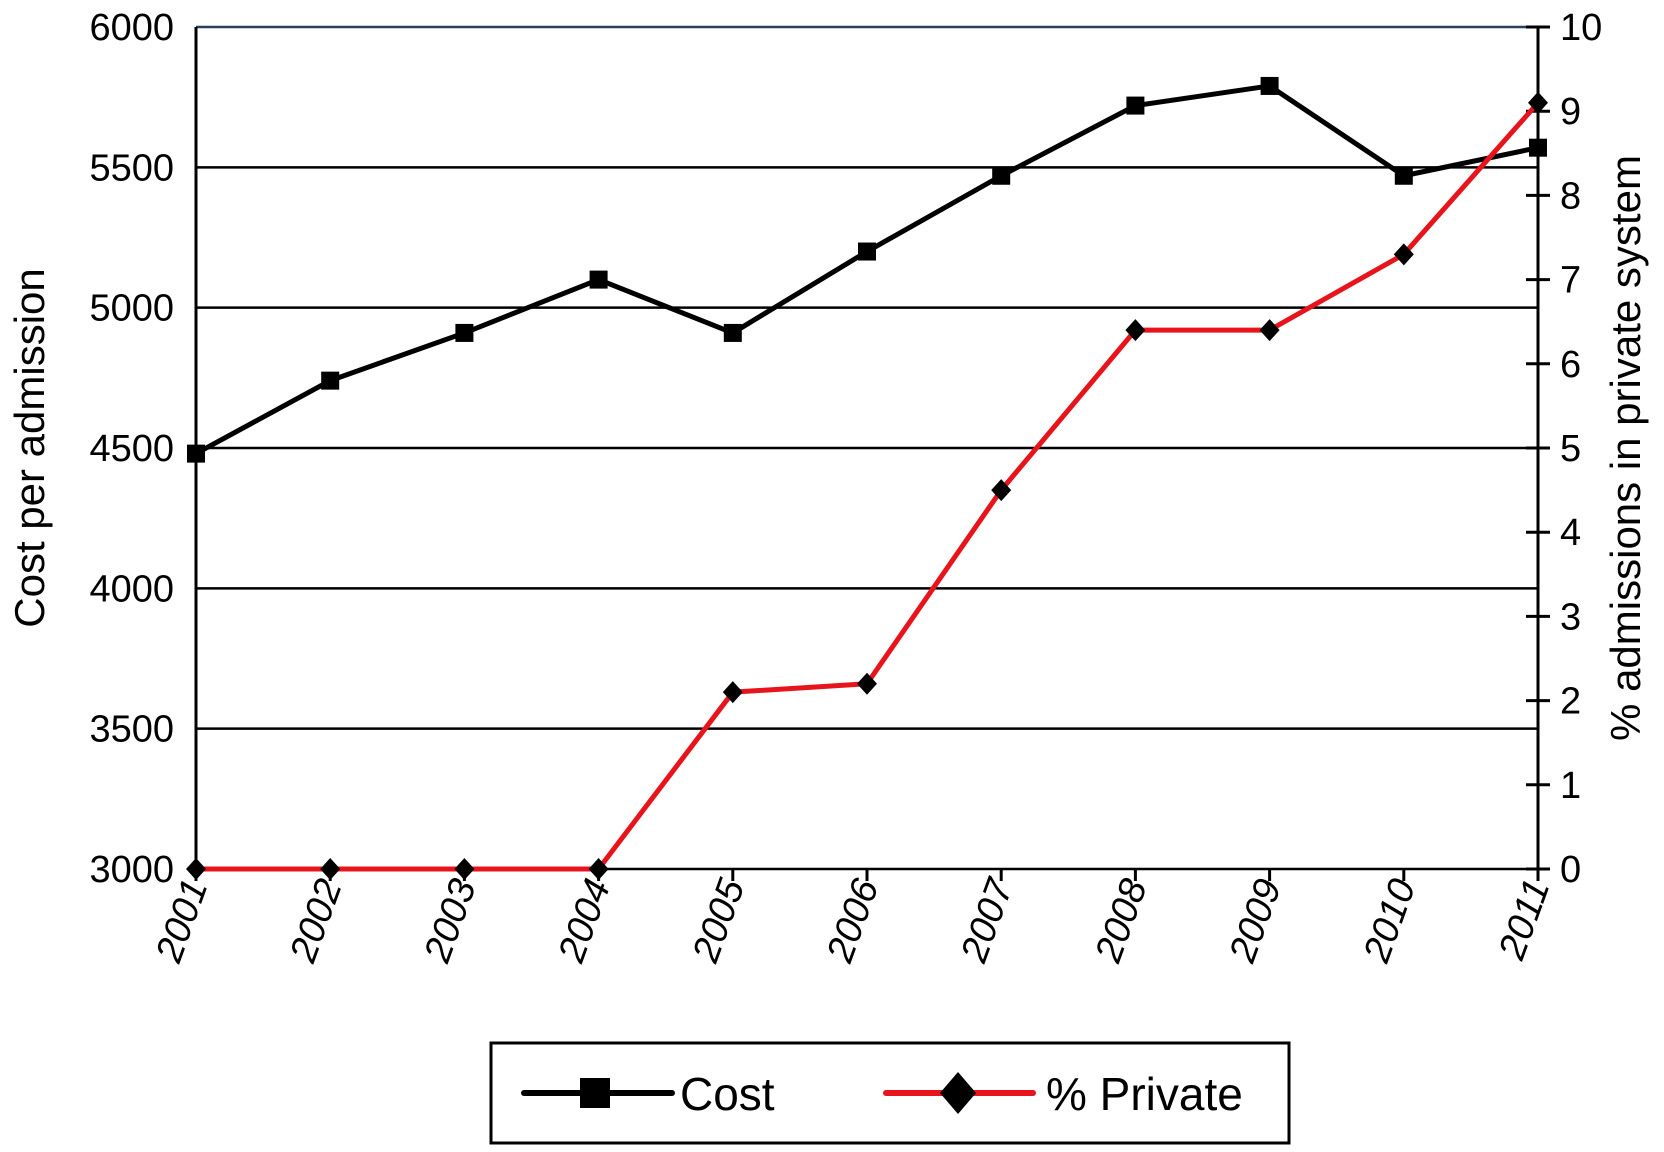 The width and height of the screenshot is (1664, 1152). I want to click on y2-tick-label: 8, so click(1570, 196).